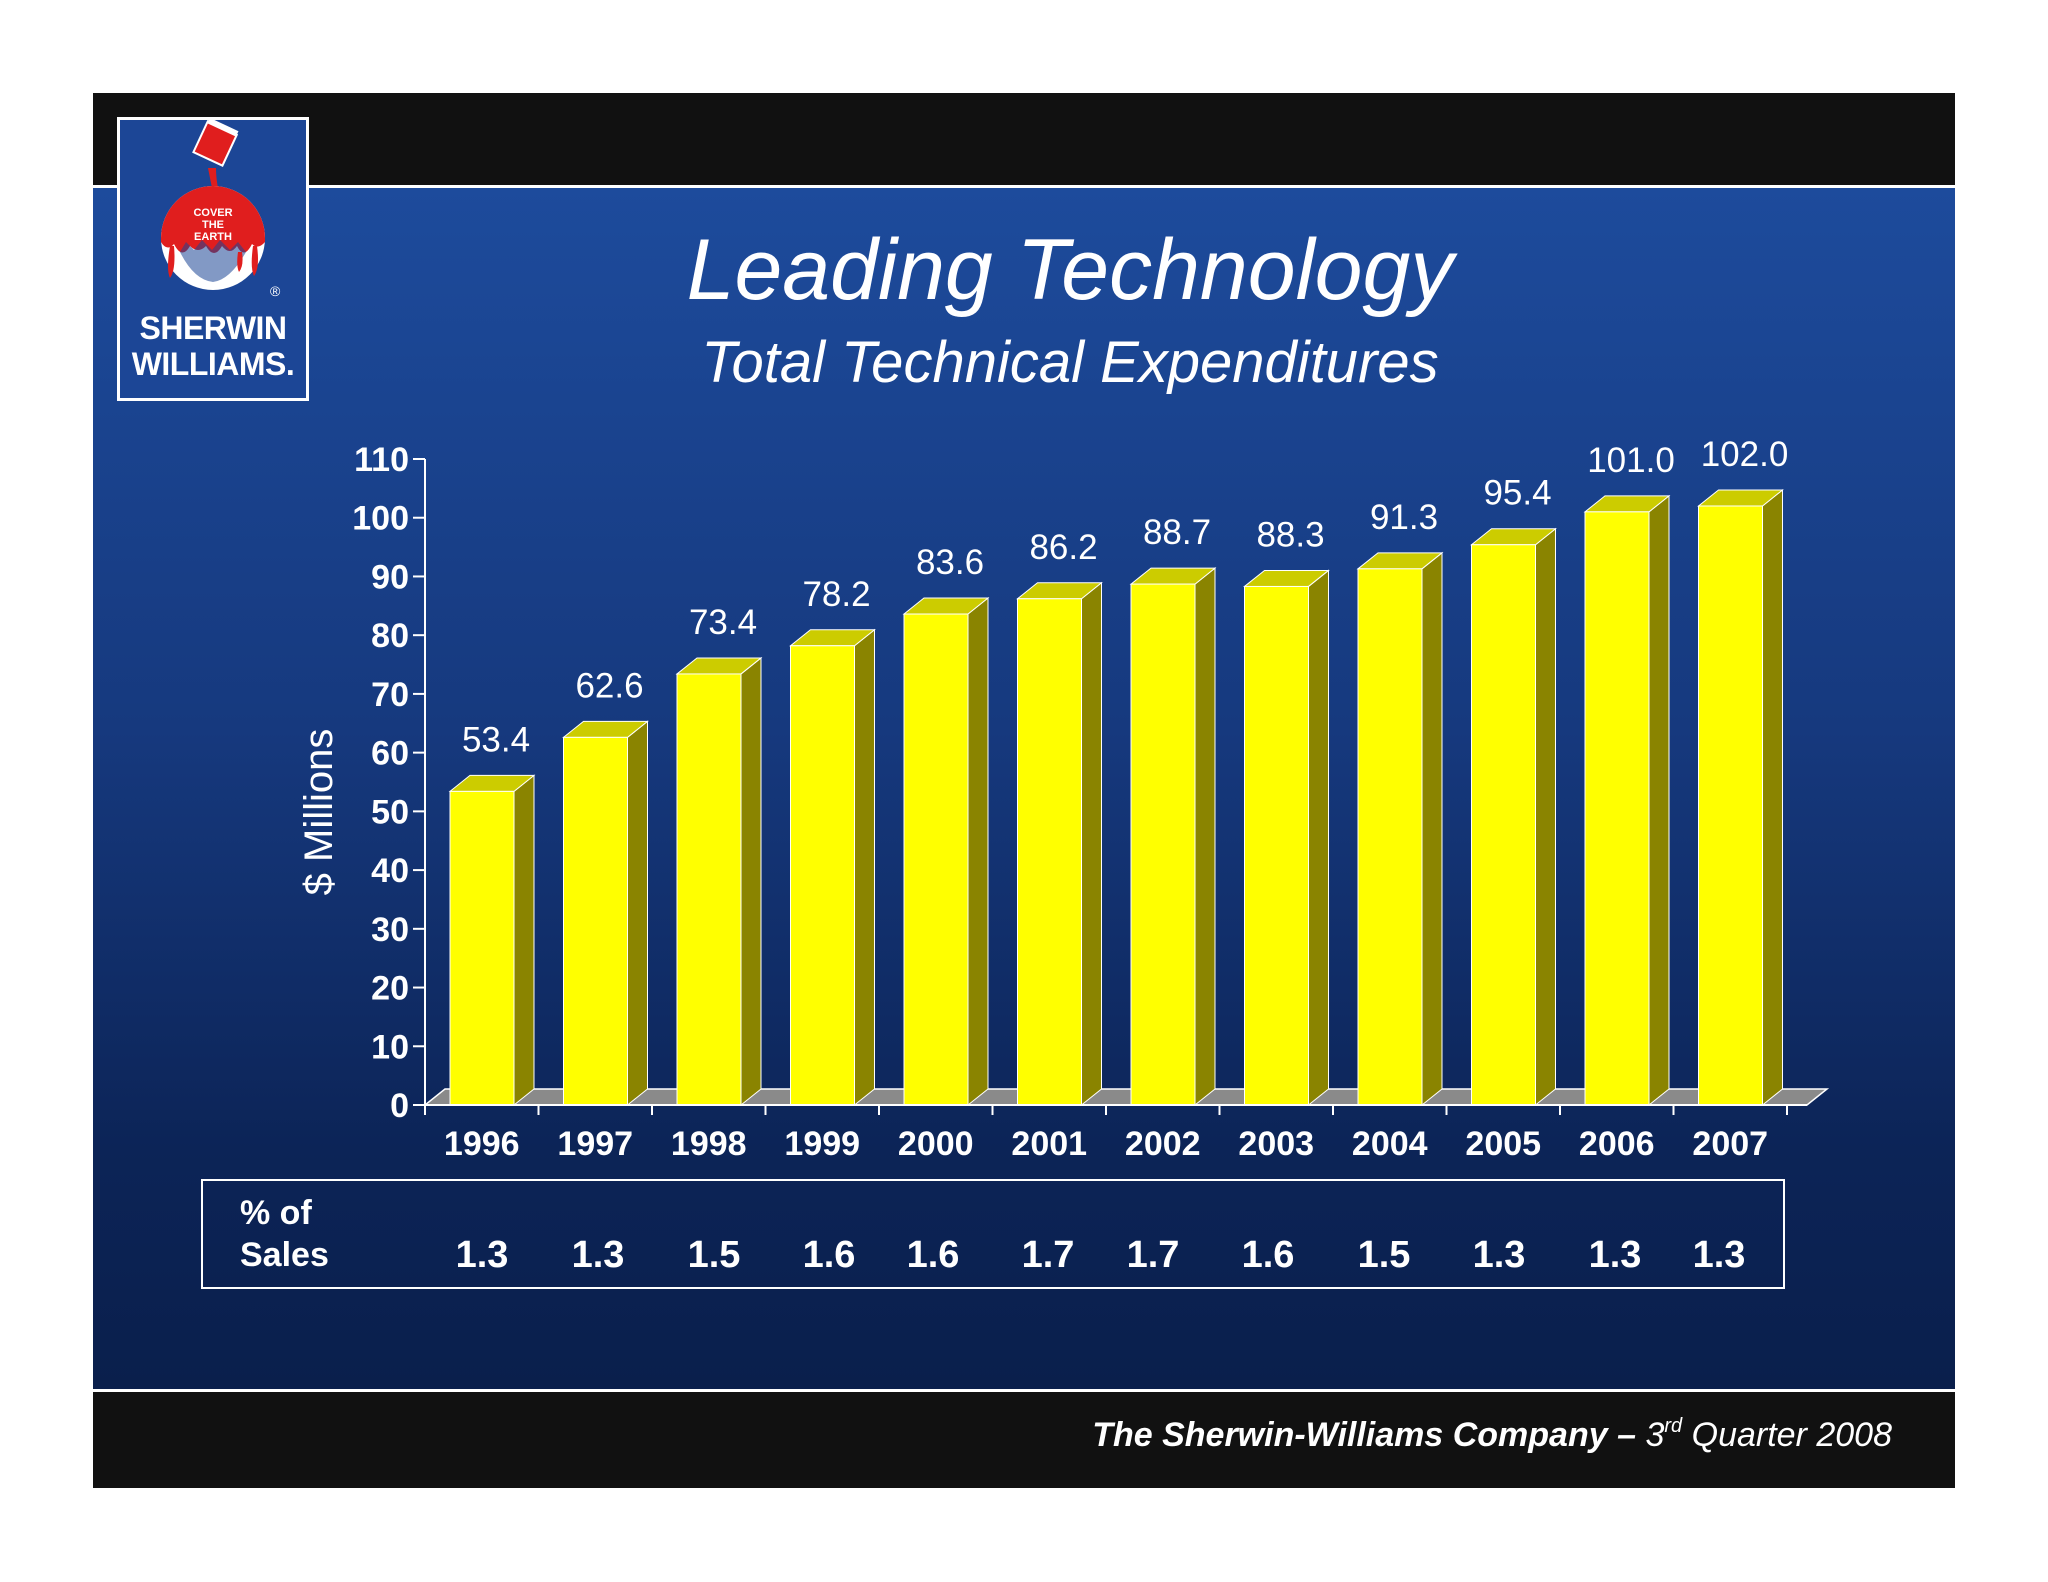 Image resolution: width=2048 pixels, height=1582 pixels. Describe the element at coordinates (1049, 1144) in the screenshot. I see `x-tick-label: 2001` at that location.